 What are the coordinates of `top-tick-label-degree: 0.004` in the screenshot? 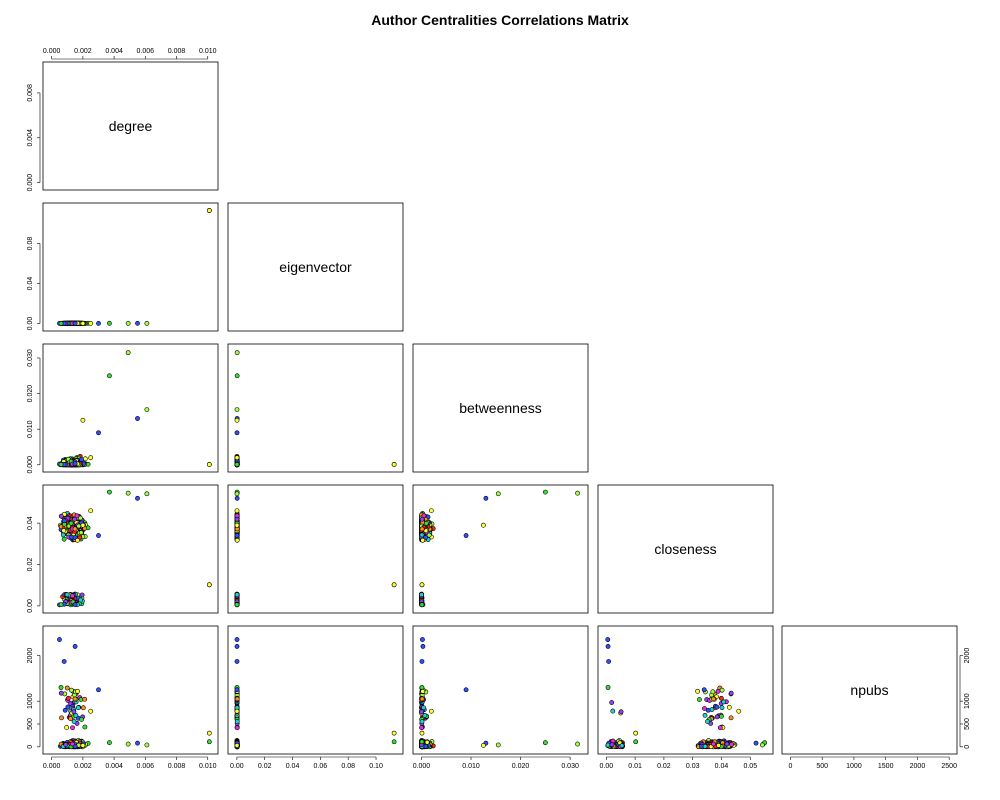 It's located at (114, 51).